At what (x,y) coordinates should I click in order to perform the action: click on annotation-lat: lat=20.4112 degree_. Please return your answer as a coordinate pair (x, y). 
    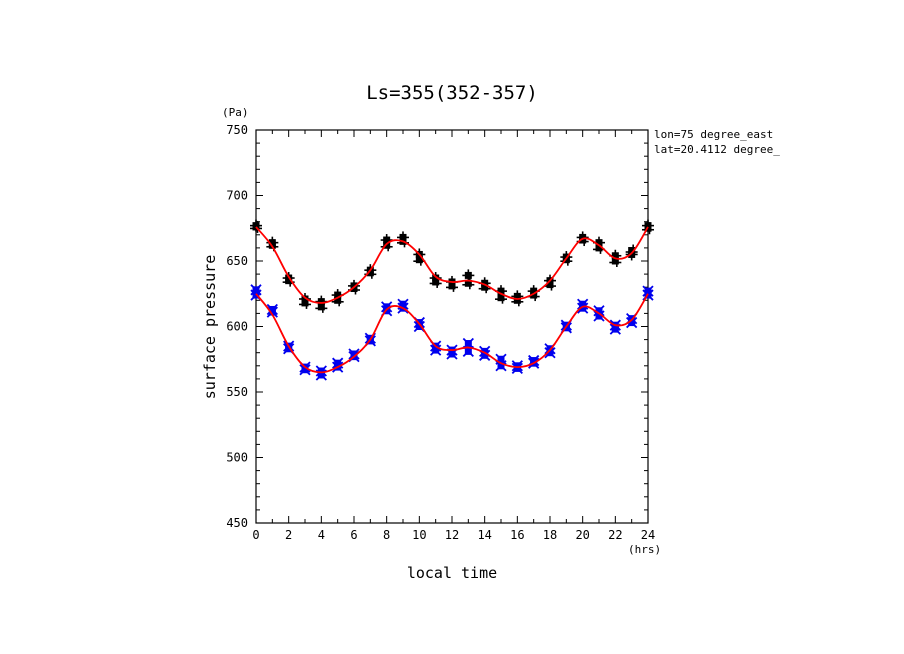
    Looking at the image, I should click on (717, 149).